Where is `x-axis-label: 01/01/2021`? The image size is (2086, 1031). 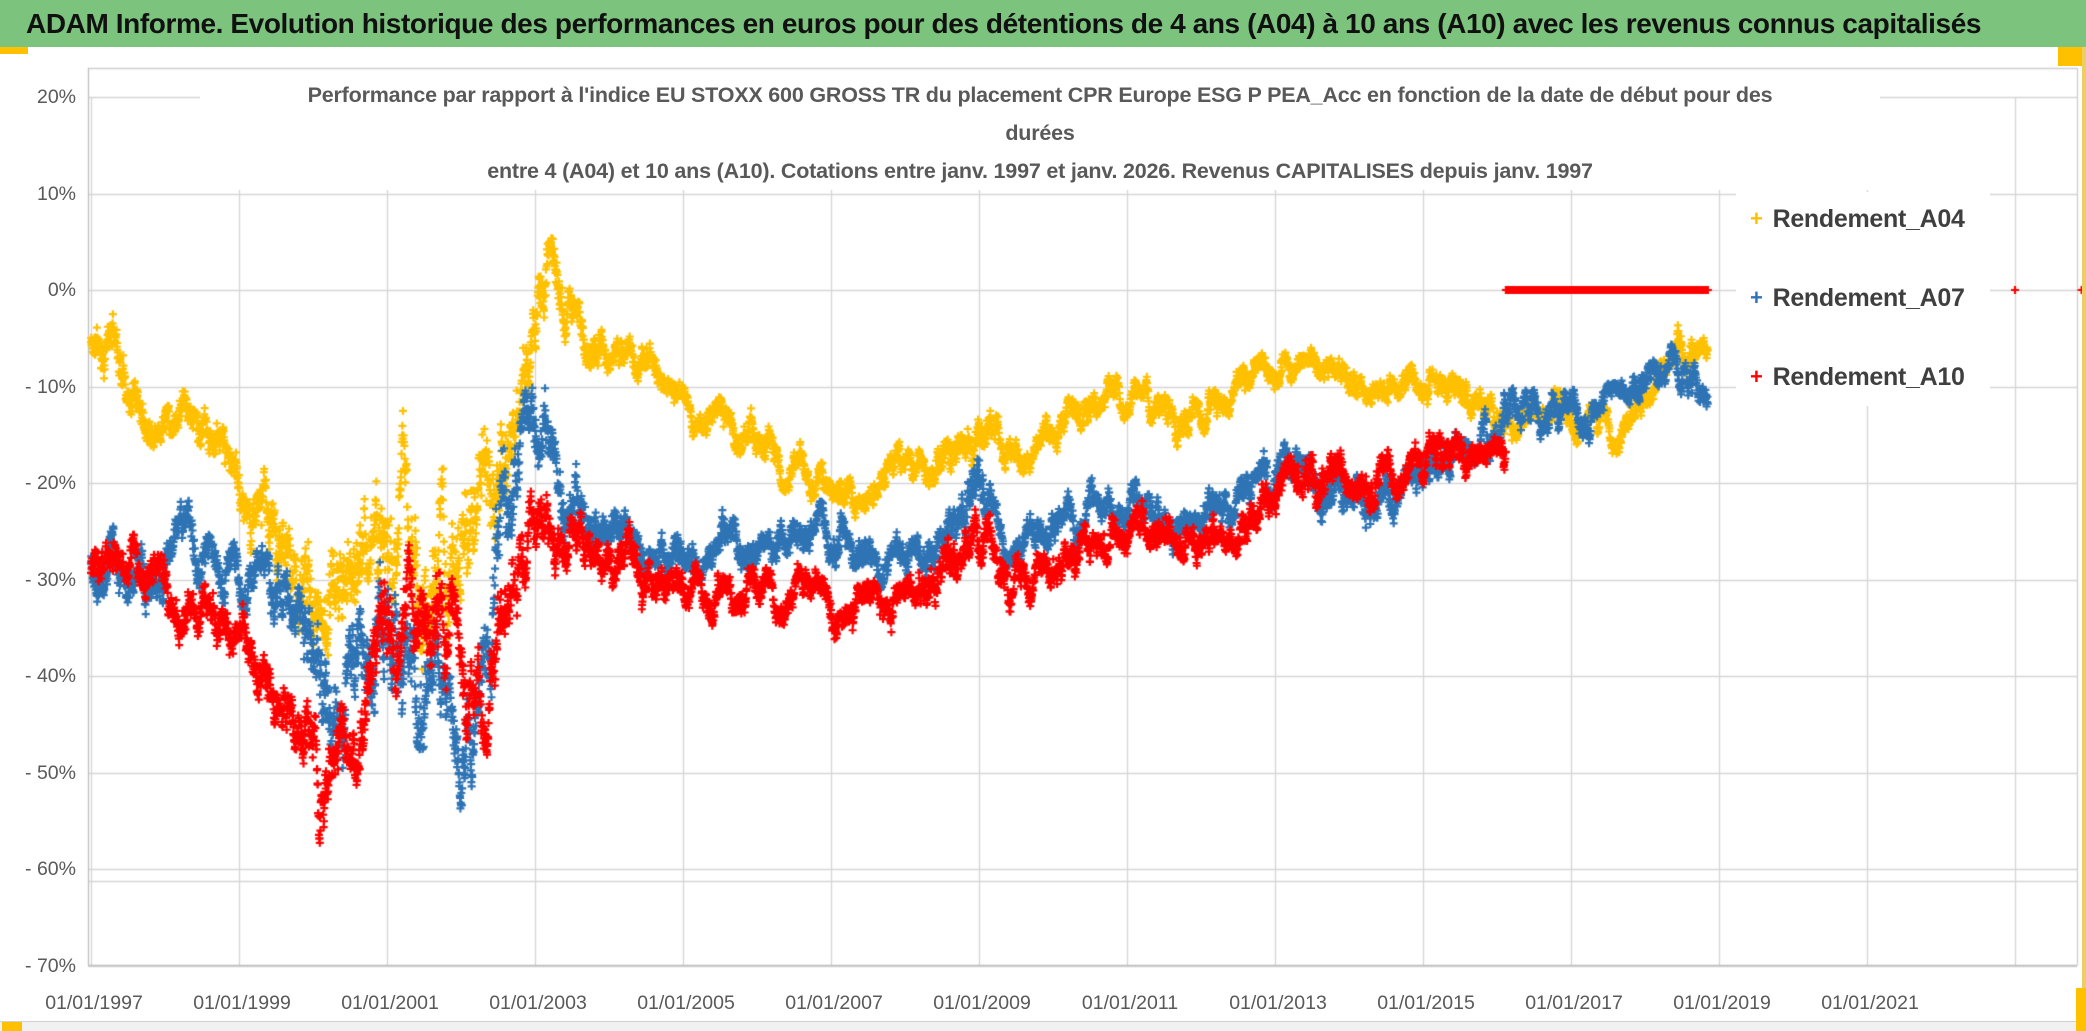
x-axis-label: 01/01/2021 is located at coordinates (1870, 1003).